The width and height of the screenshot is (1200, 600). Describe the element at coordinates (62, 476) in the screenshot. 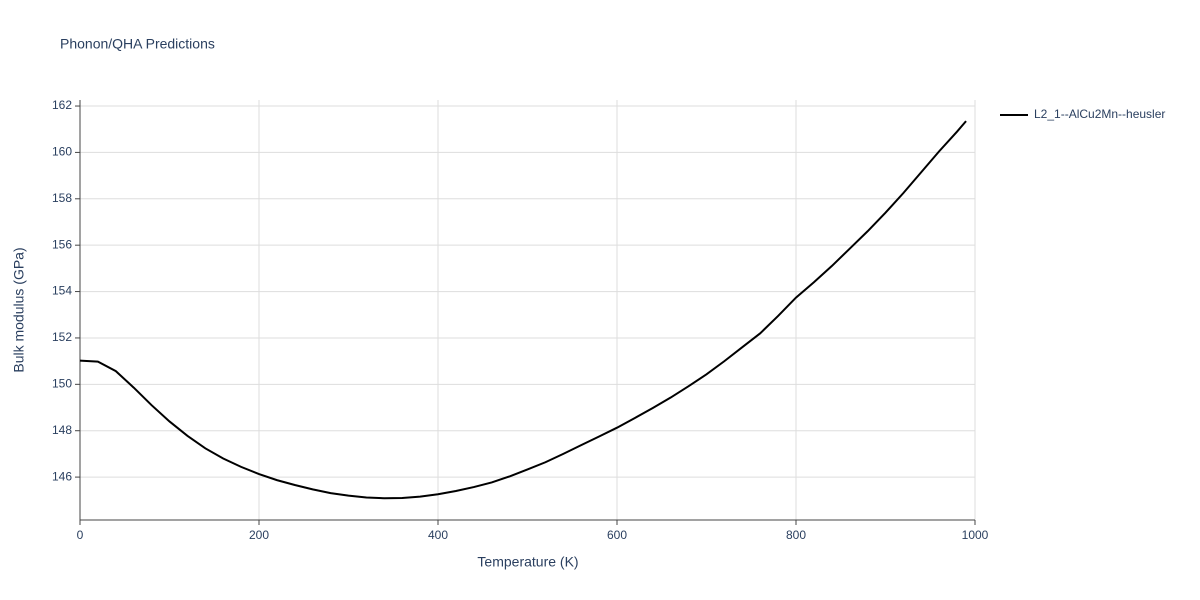

I see `y-tick-label: 146` at that location.